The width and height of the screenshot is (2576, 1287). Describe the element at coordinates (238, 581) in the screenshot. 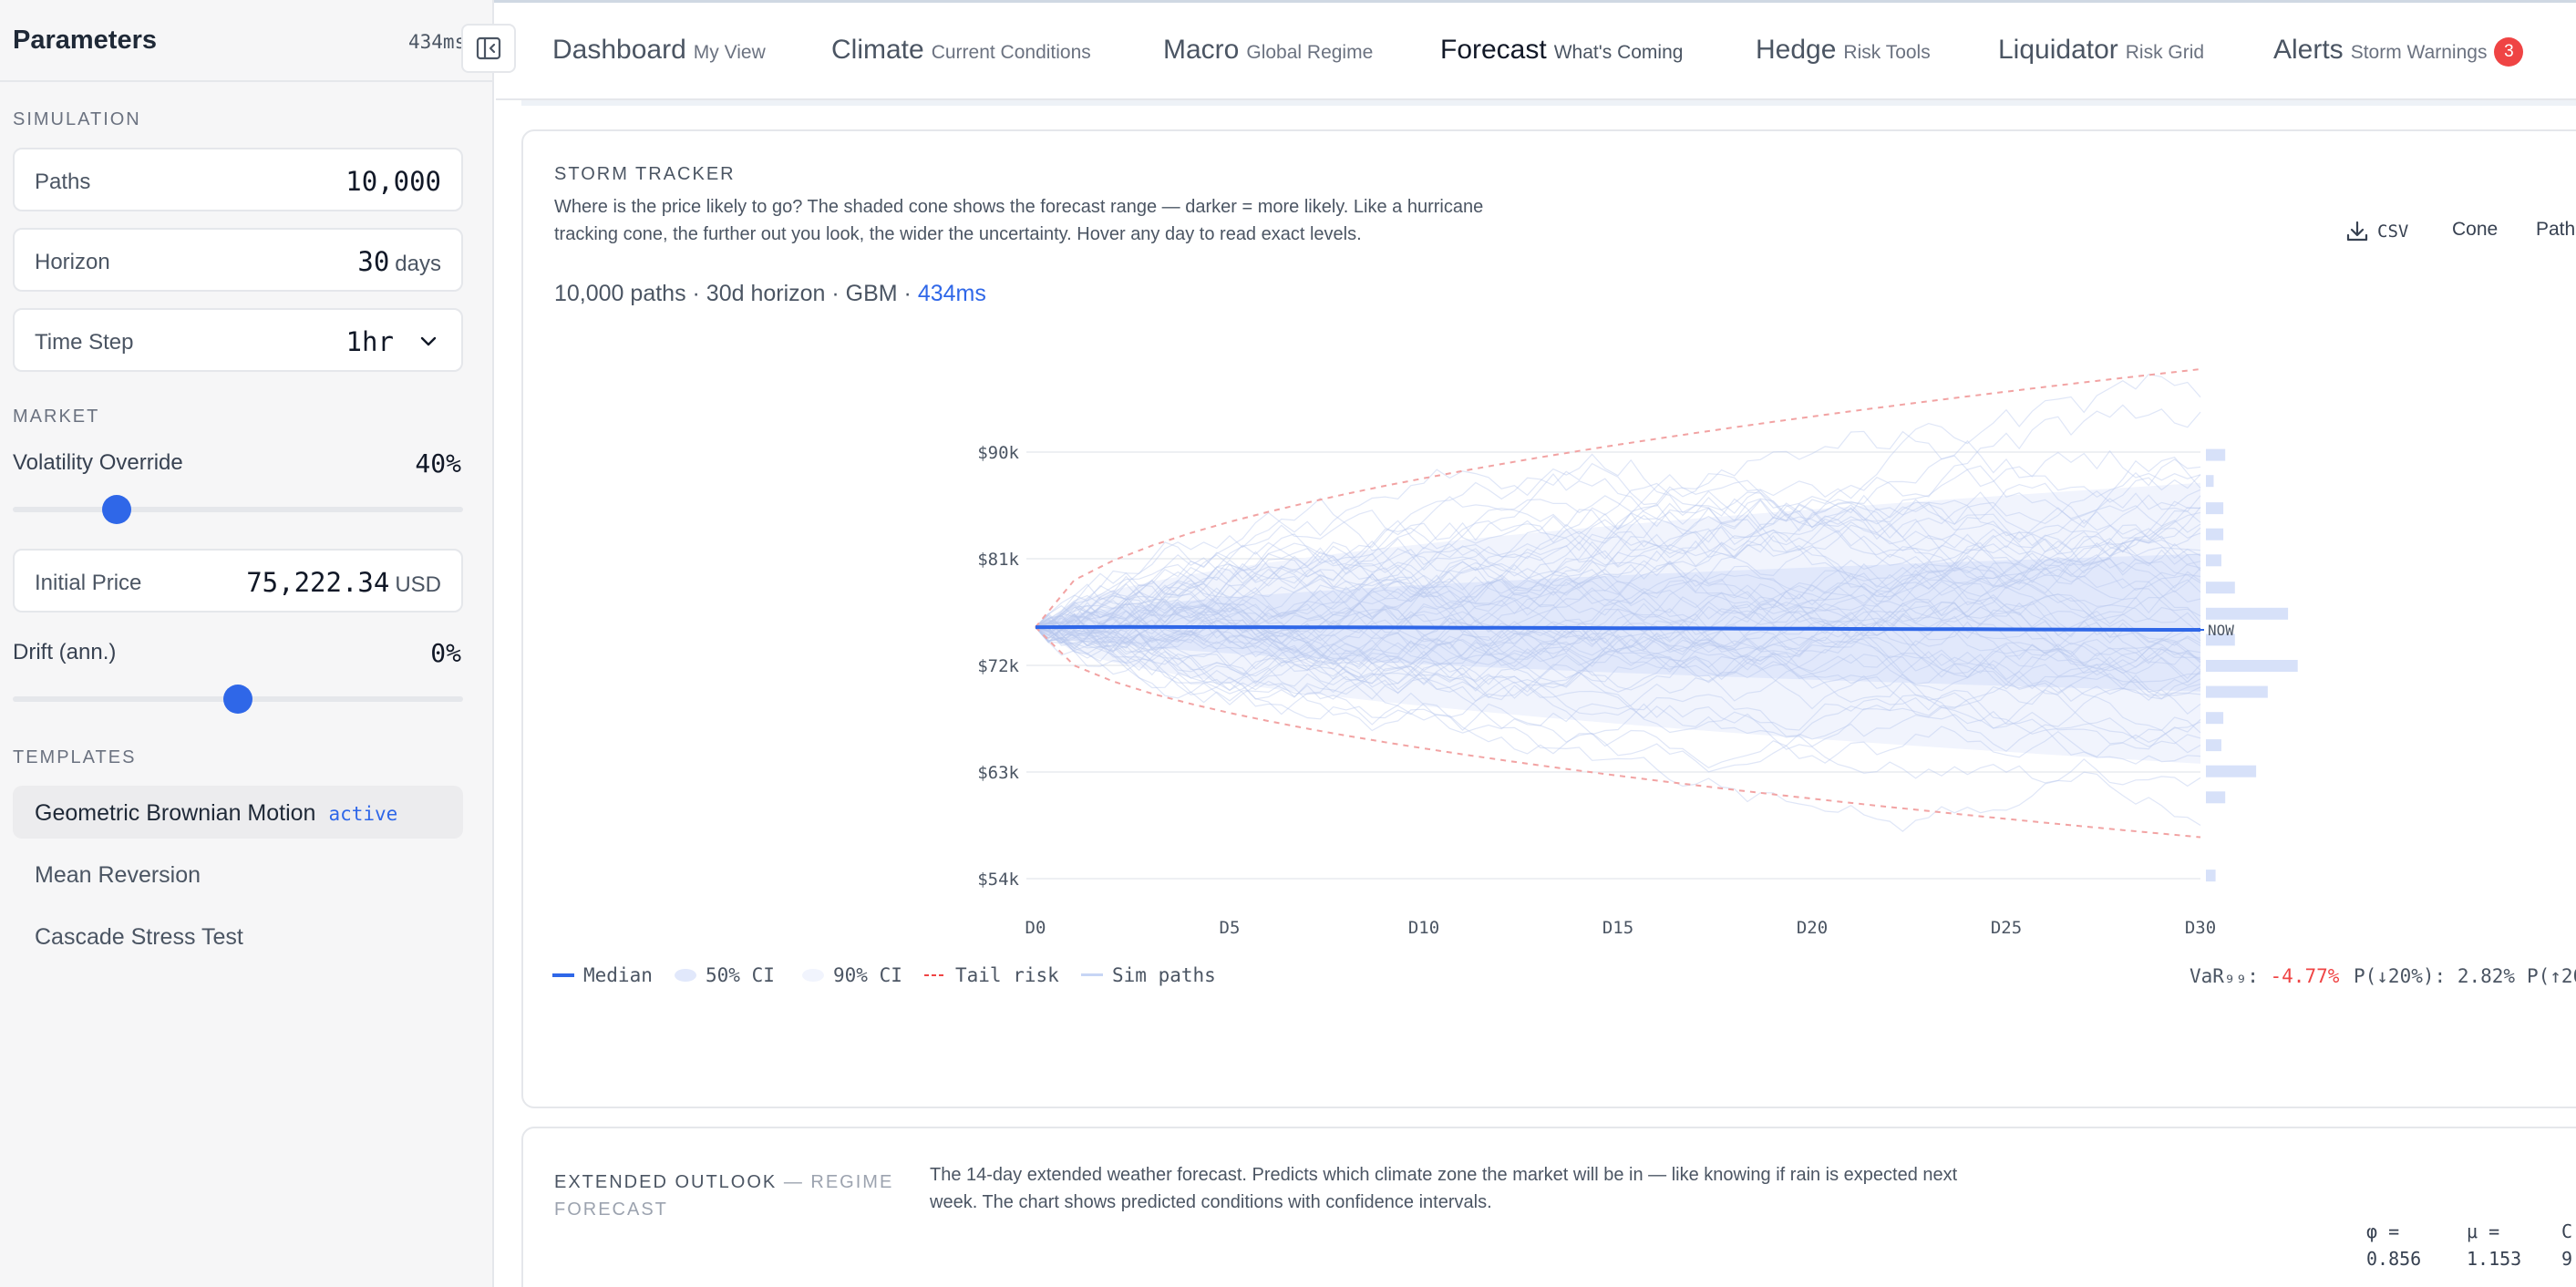

I see `initial-price-field: Initial Price 75,222.34 USD` at that location.